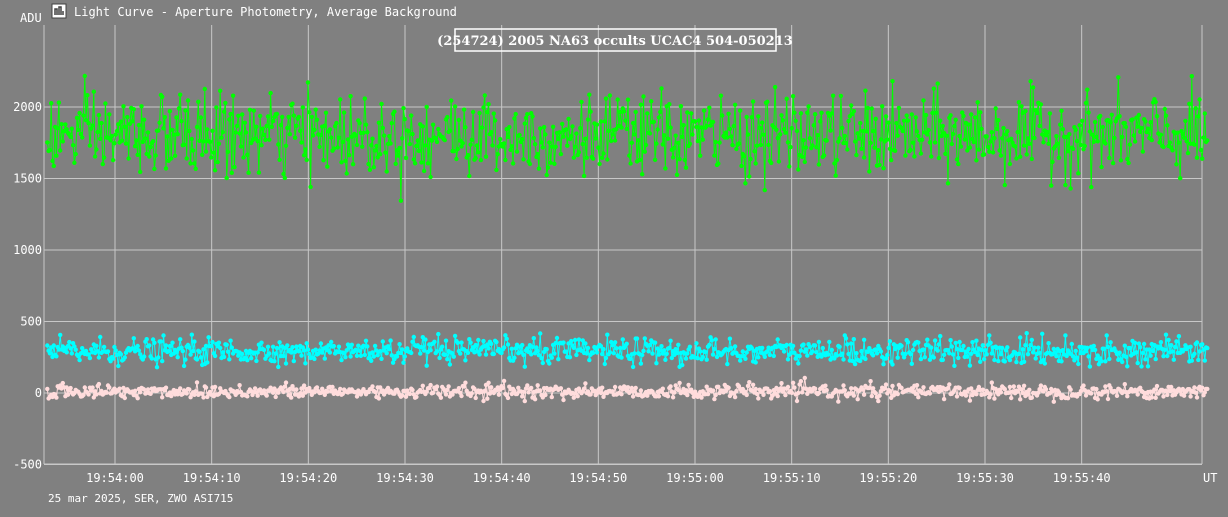 This screenshot has height=517, width=1228. Describe the element at coordinates (59, 11) in the screenshot. I see `chart-app-icon` at that location.